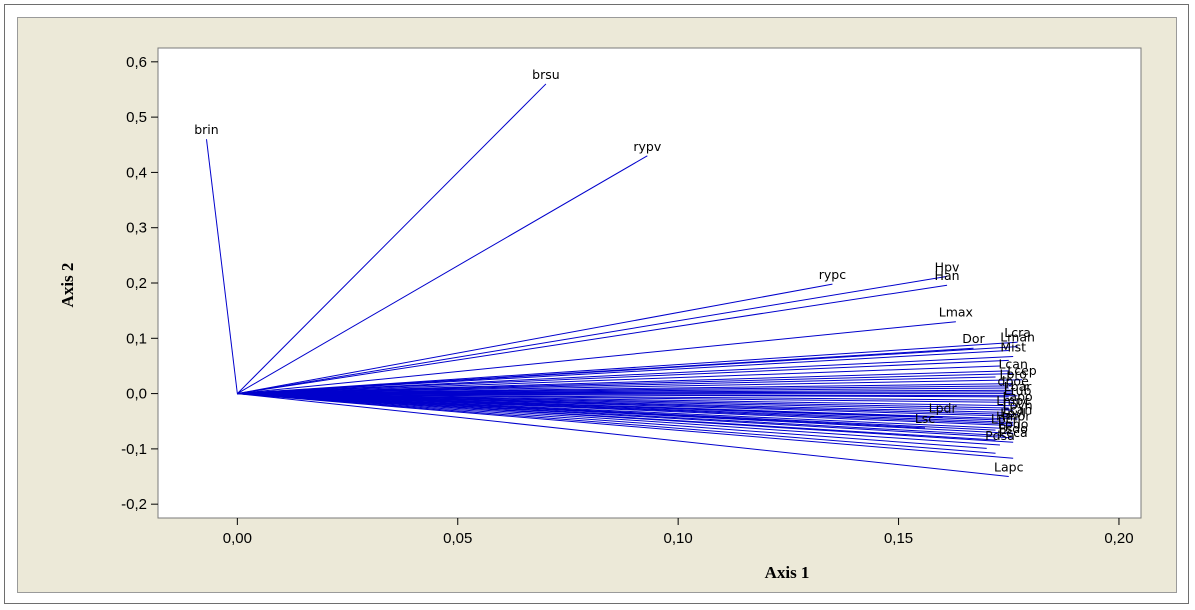 This screenshot has height=610, width=1195. What do you see at coordinates (206, 129) in the screenshot?
I see `vector-label: brin` at bounding box center [206, 129].